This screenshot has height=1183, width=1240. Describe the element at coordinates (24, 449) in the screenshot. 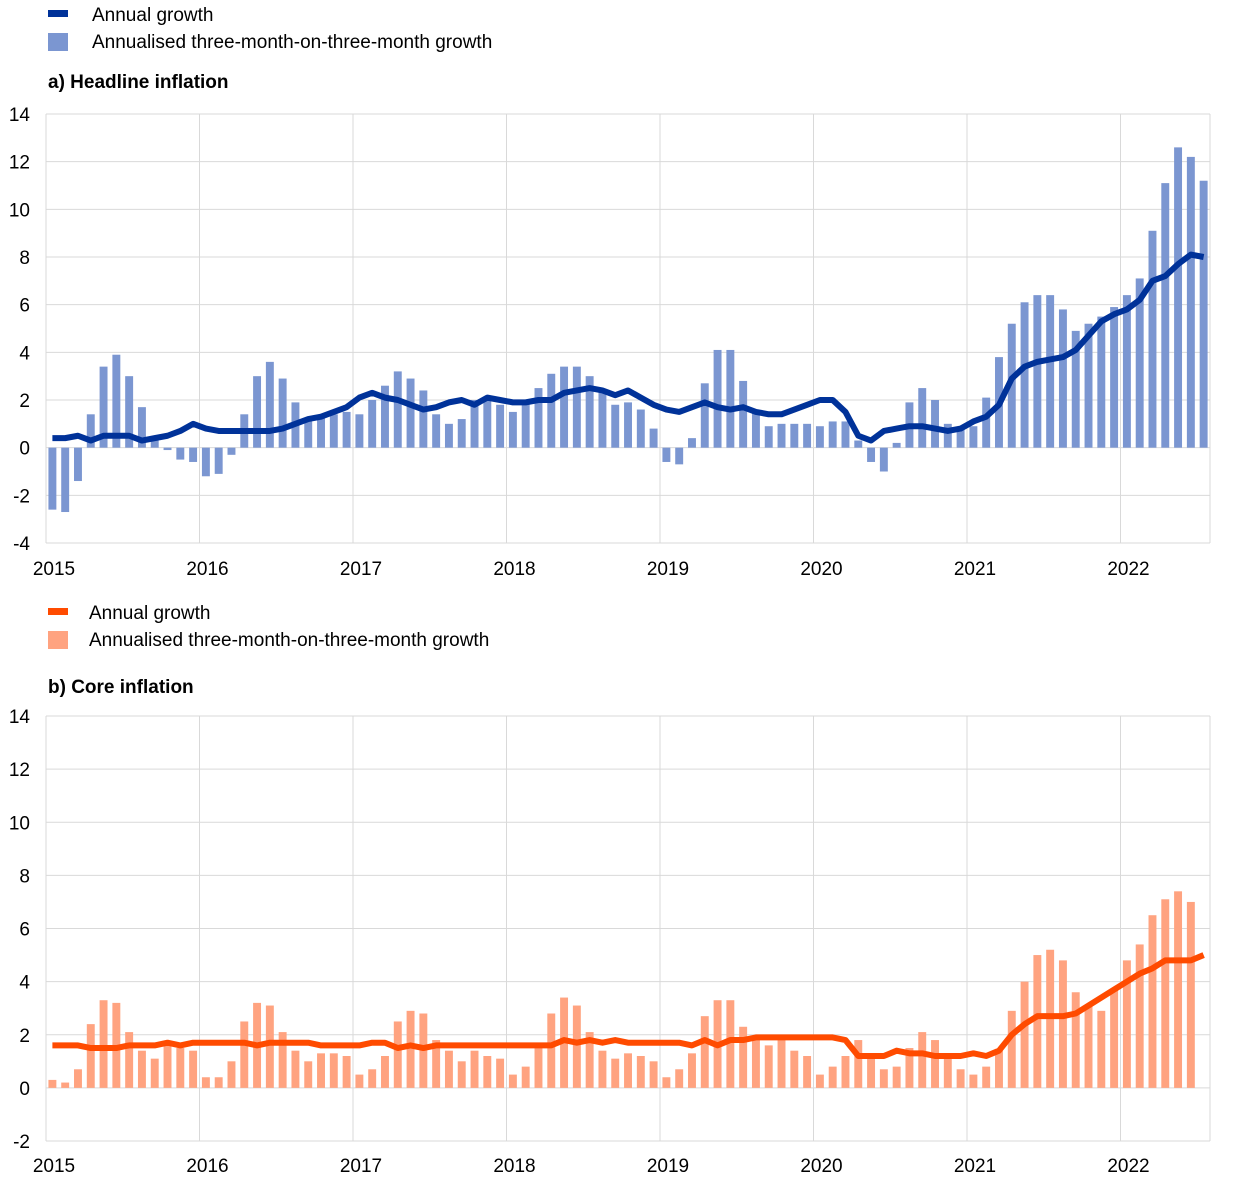

I see `panel-a-ytick-label: 0` at that location.